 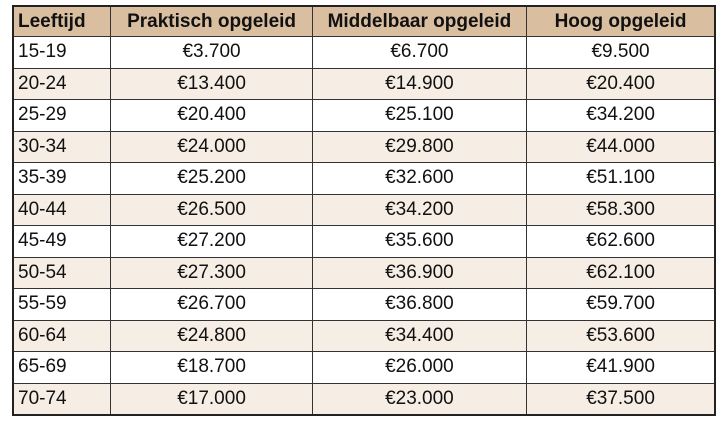 I want to click on income-cell: €62.100, so click(x=621, y=272).